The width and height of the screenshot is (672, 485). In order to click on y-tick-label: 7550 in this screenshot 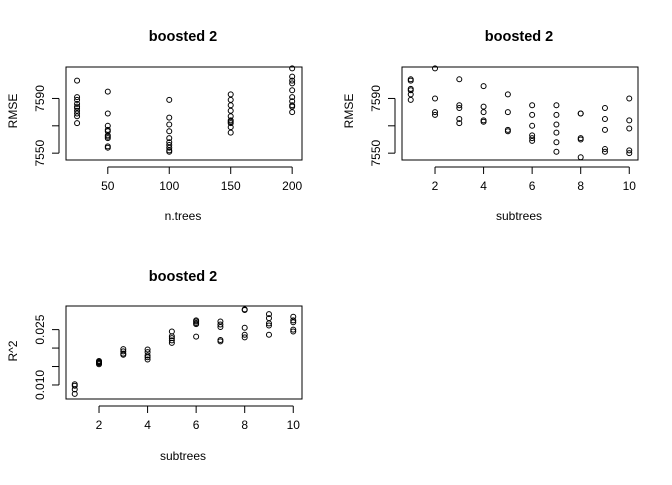, I will do `click(40, 152)`.